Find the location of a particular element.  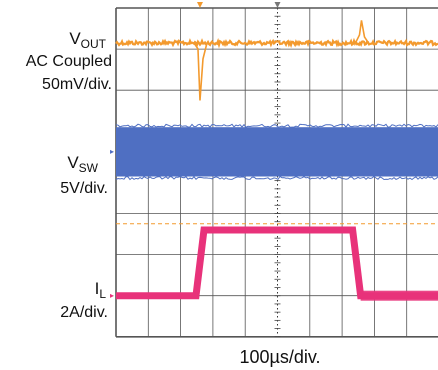

il-label-sub: L is located at coordinates (102, 294).